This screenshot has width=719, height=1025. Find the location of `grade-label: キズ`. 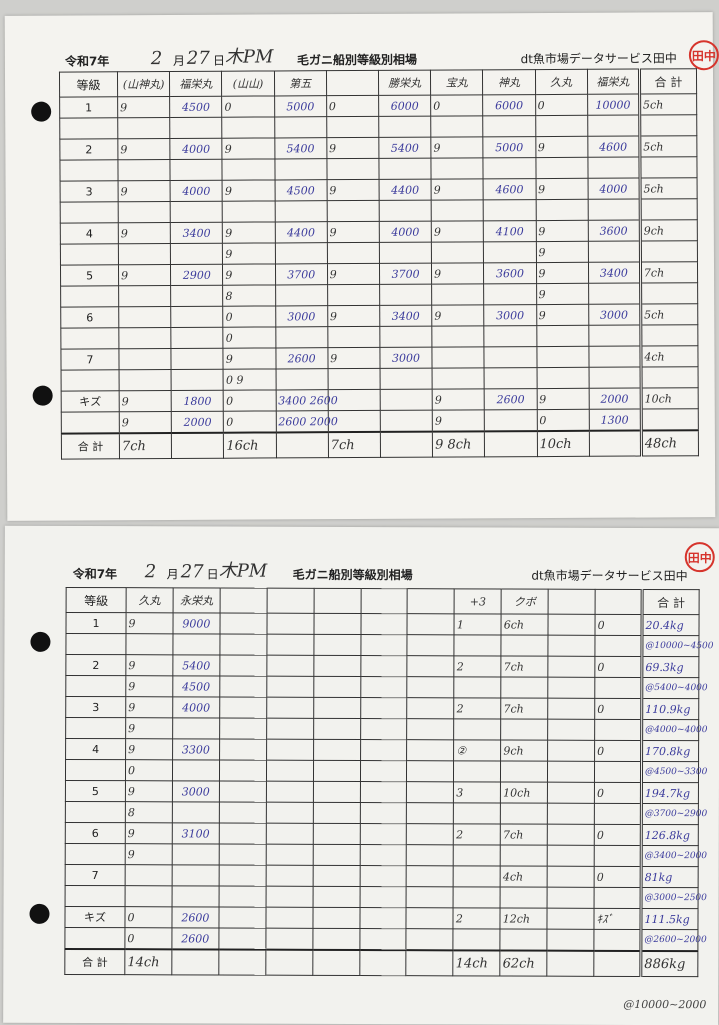

grade-label: キズ is located at coordinates (90, 401).